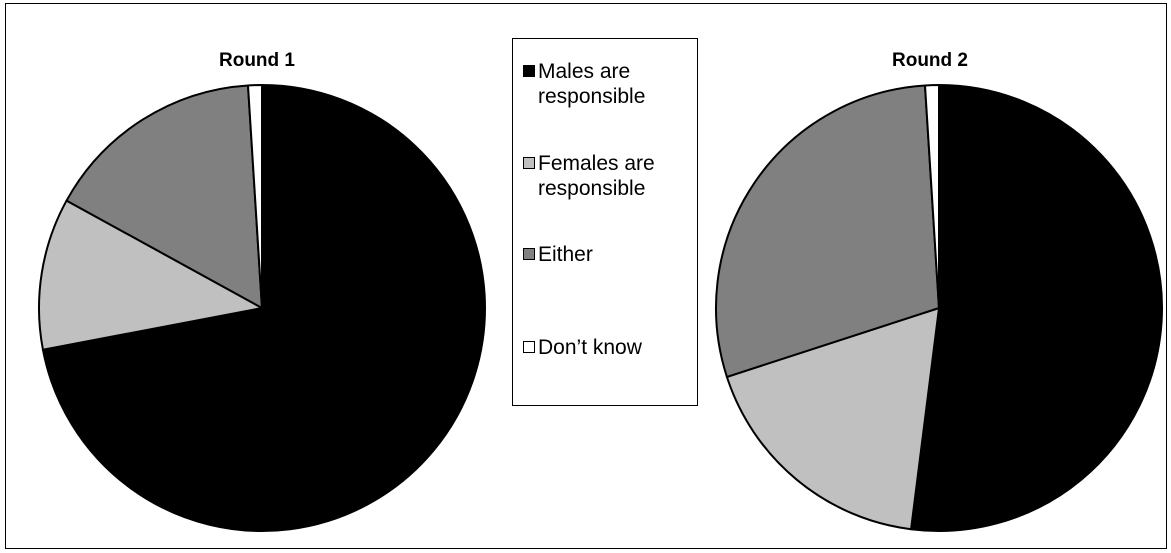  Describe the element at coordinates (827, 231) in the screenshot. I see `pie-slice-round-2-either` at that location.